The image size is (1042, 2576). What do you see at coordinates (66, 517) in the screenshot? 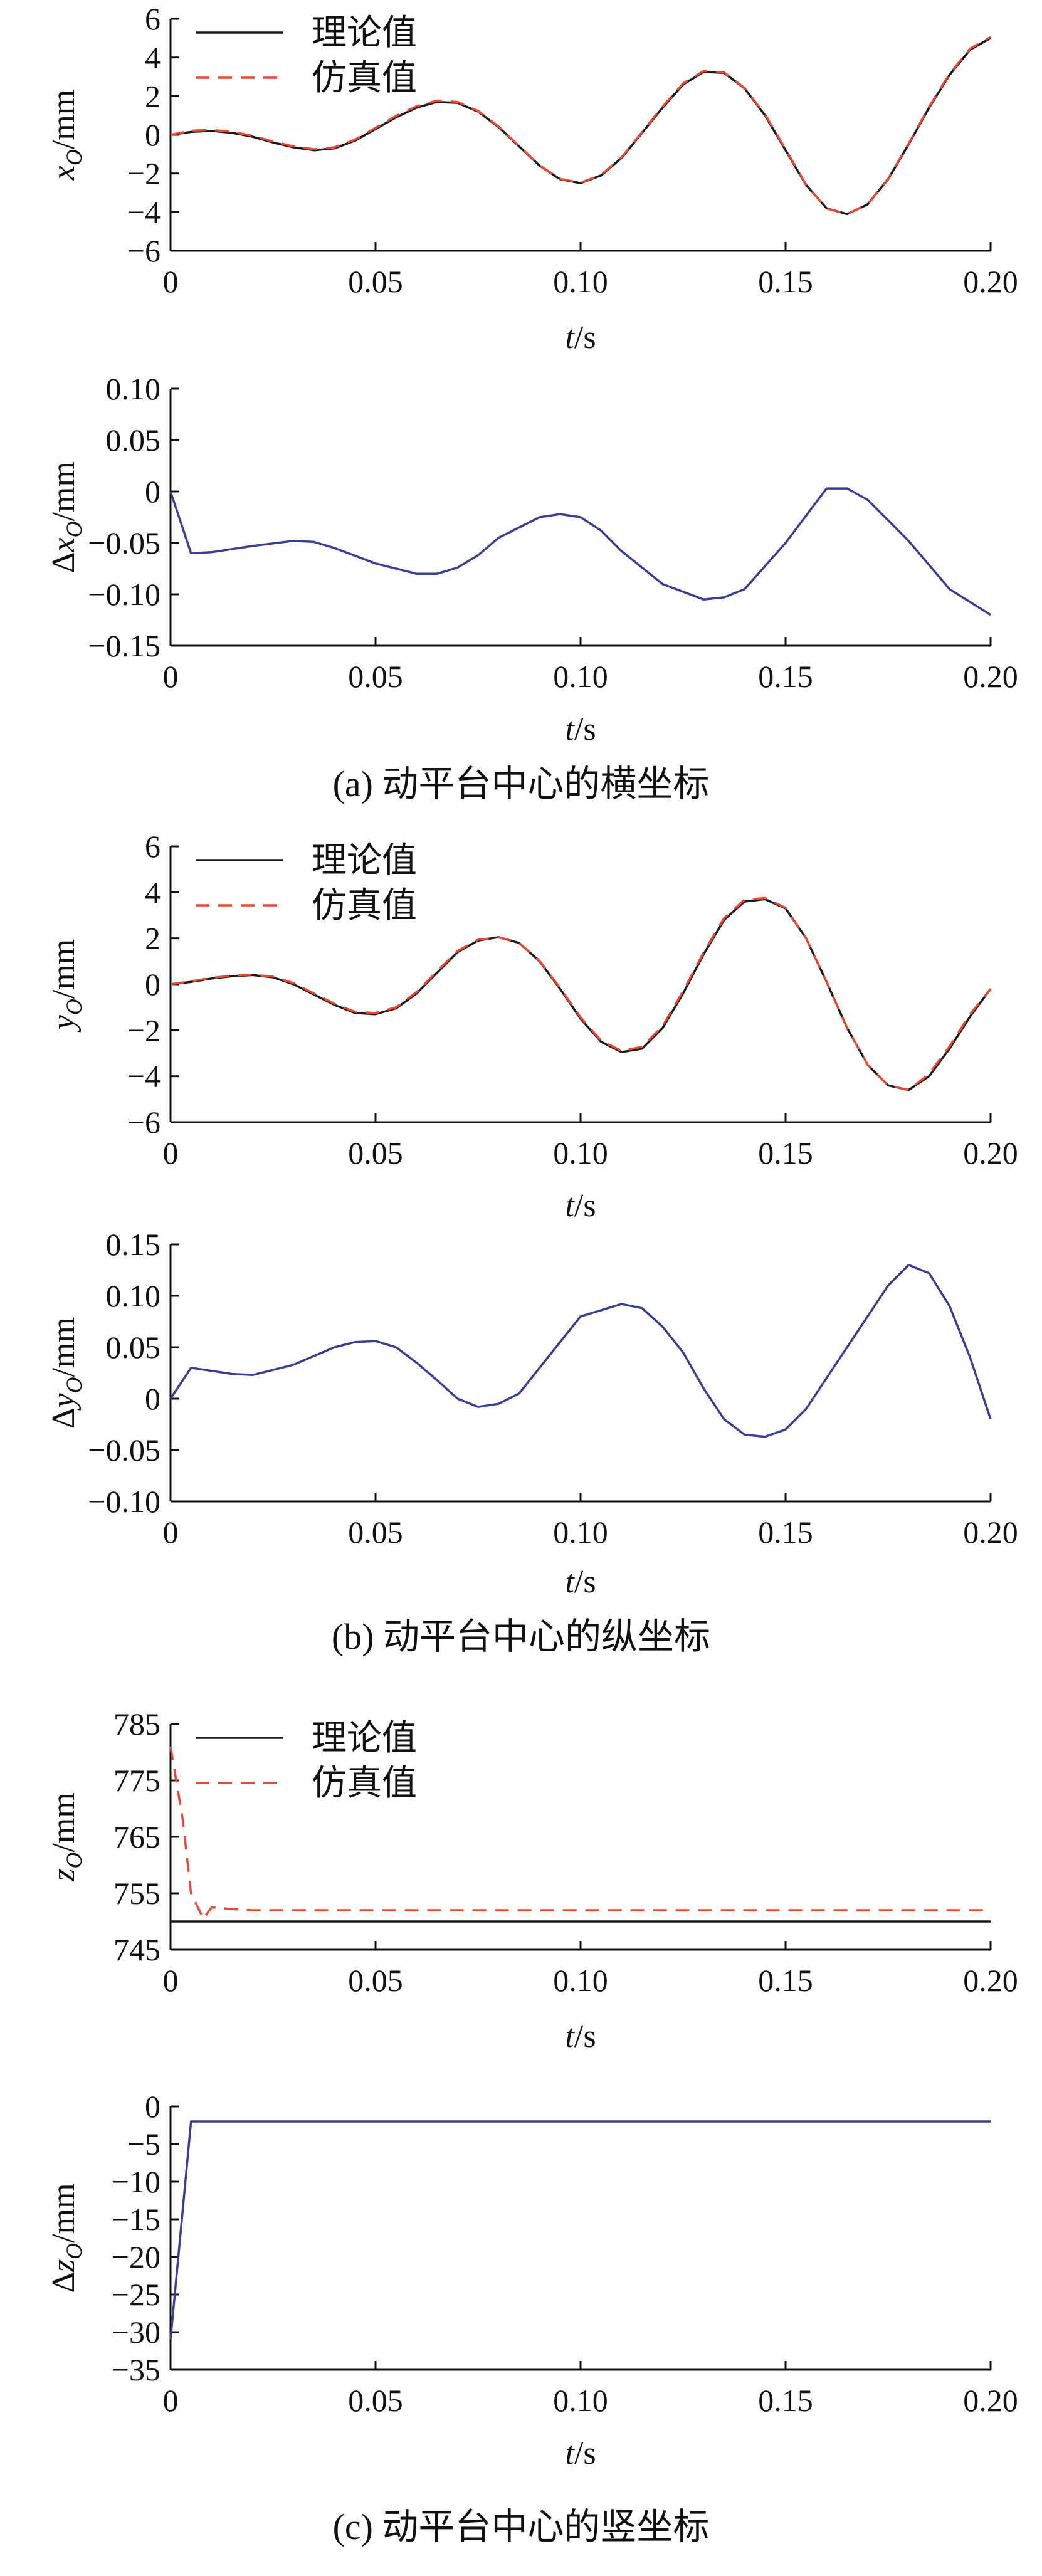
I see `y-axis-label: ΔxO/mm` at bounding box center [66, 517].